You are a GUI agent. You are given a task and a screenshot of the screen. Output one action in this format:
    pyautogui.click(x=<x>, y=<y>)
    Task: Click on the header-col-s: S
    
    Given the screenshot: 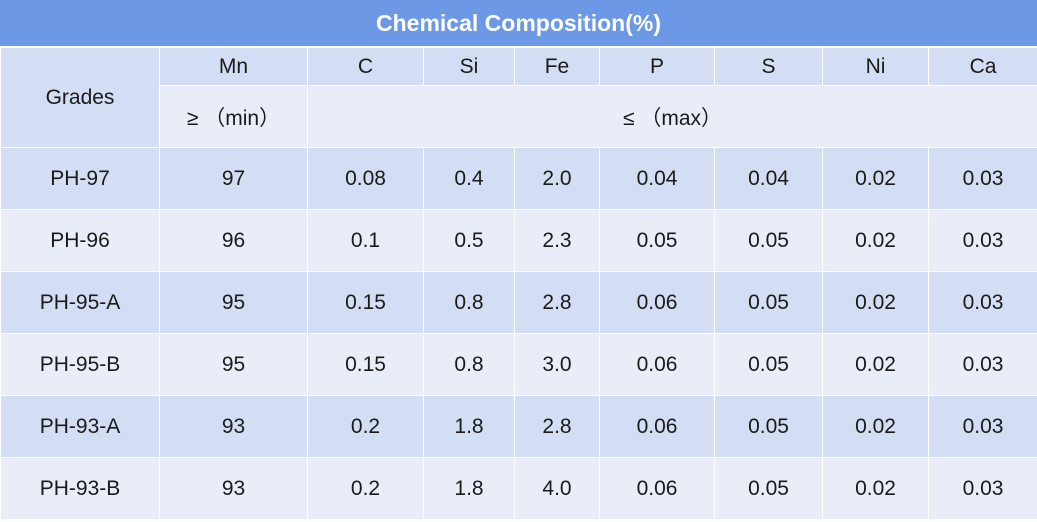 What is the action you would take?
    pyautogui.click(x=768, y=66)
    